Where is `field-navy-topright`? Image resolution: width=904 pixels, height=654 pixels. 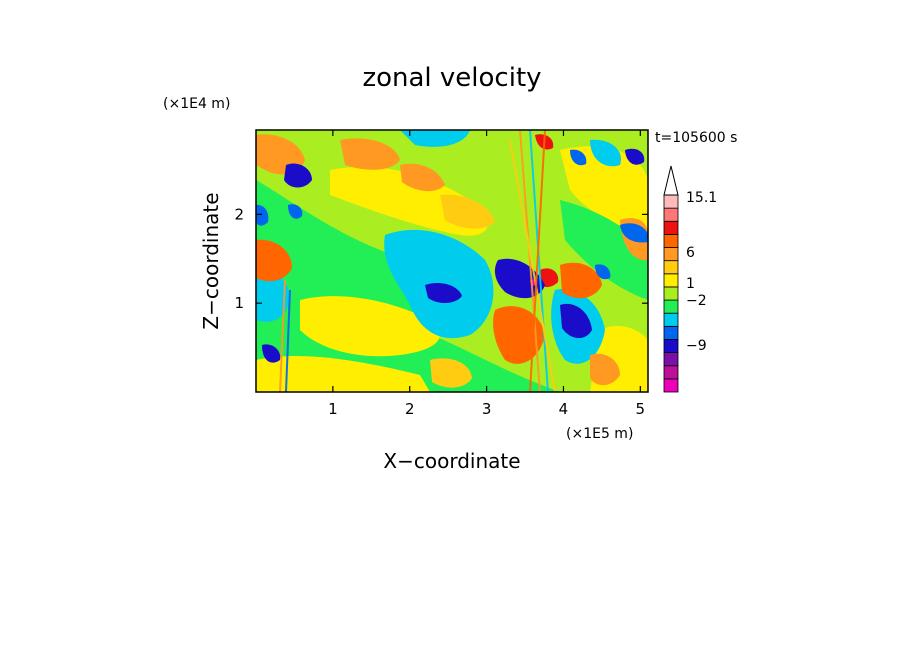
field-navy-topright is located at coordinates (635, 156).